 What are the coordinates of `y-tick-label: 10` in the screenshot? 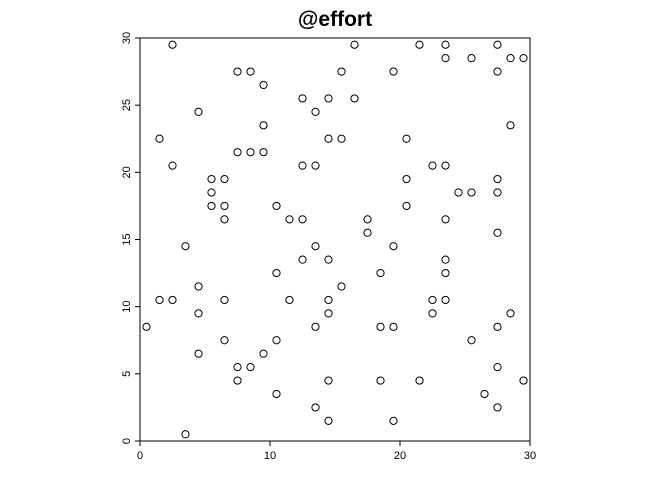 It's located at (127, 307).